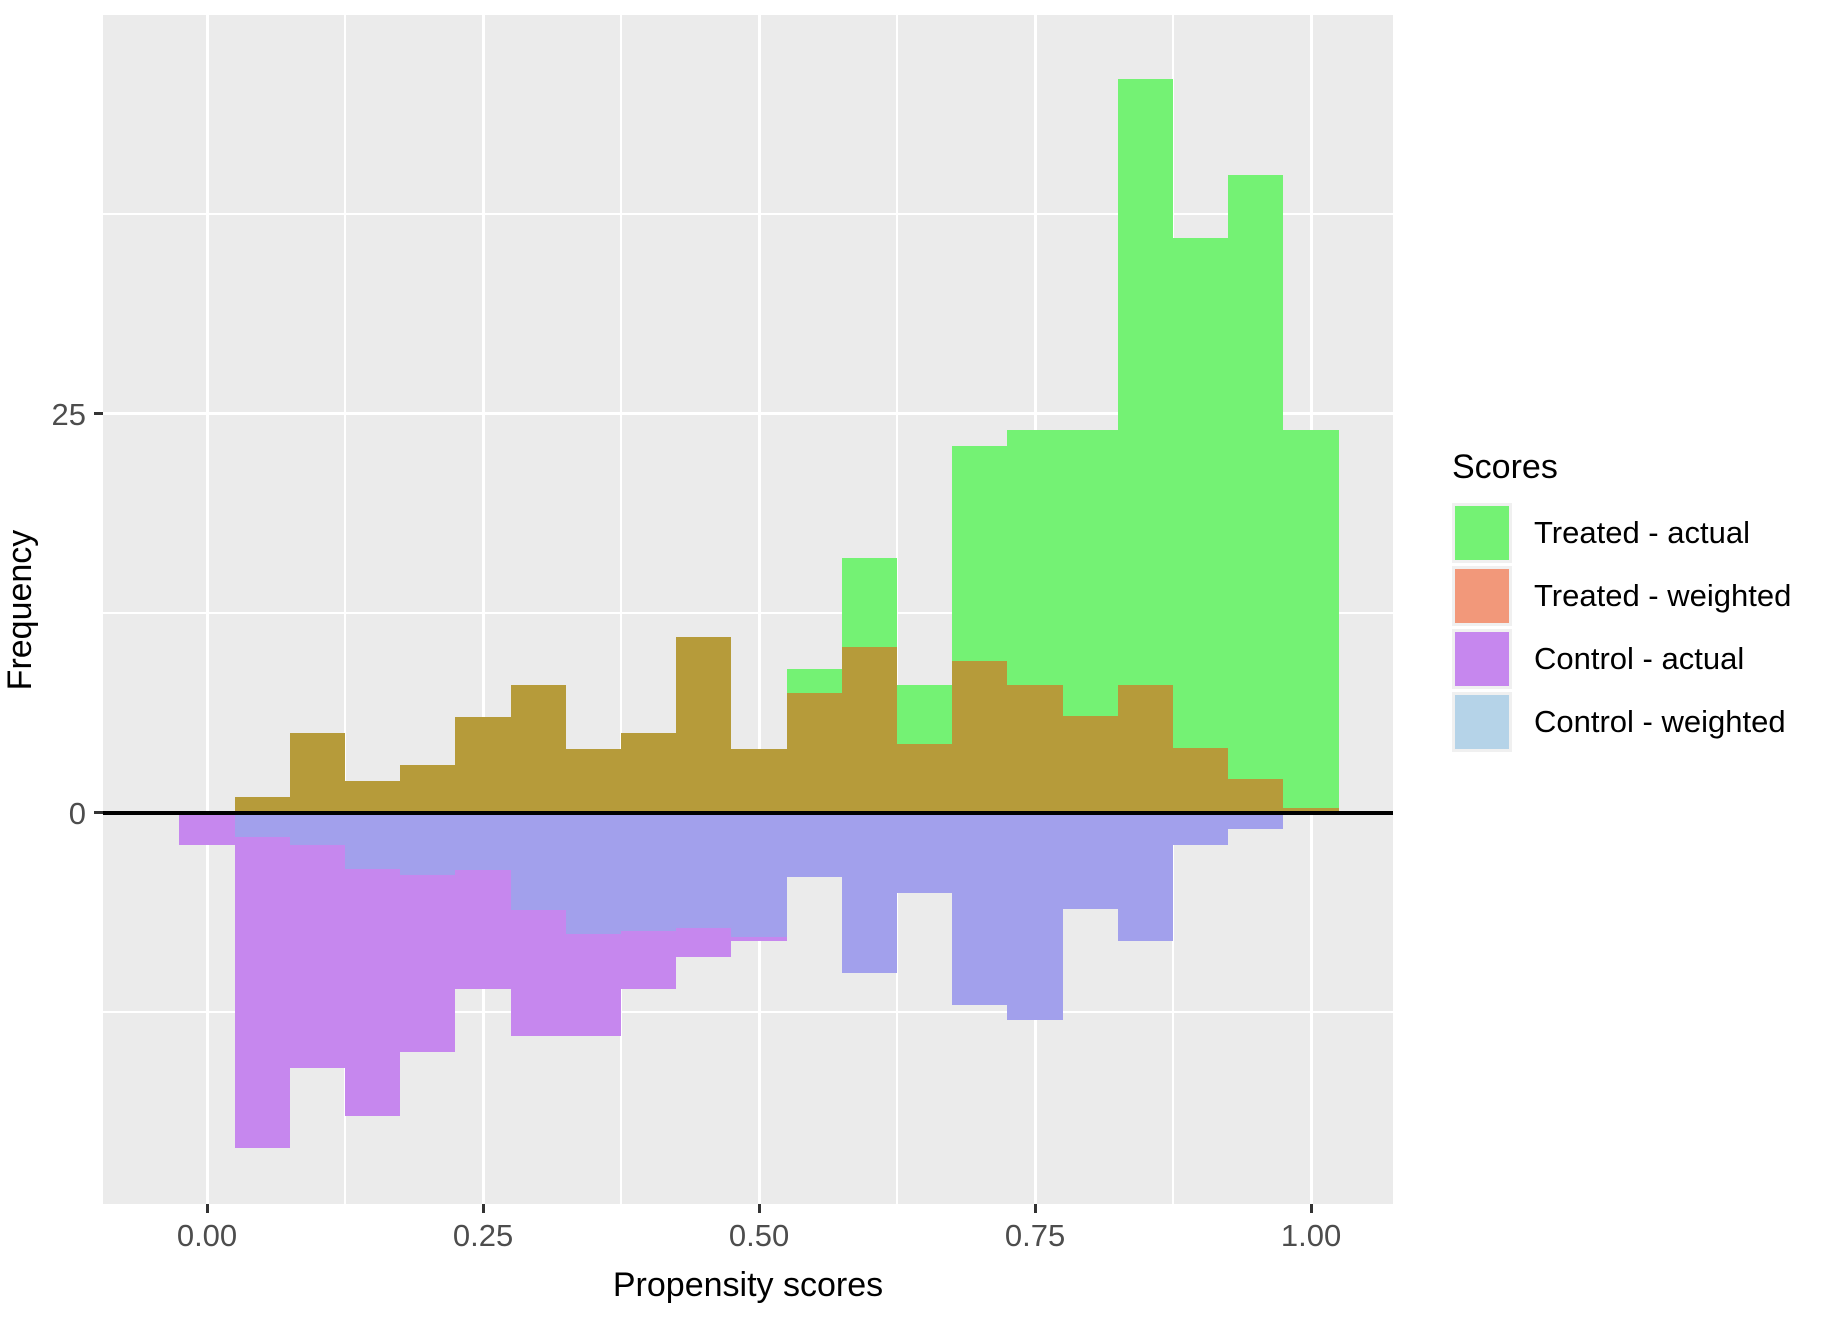  I want to click on legend-item: Treated - actual, so click(1621, 533).